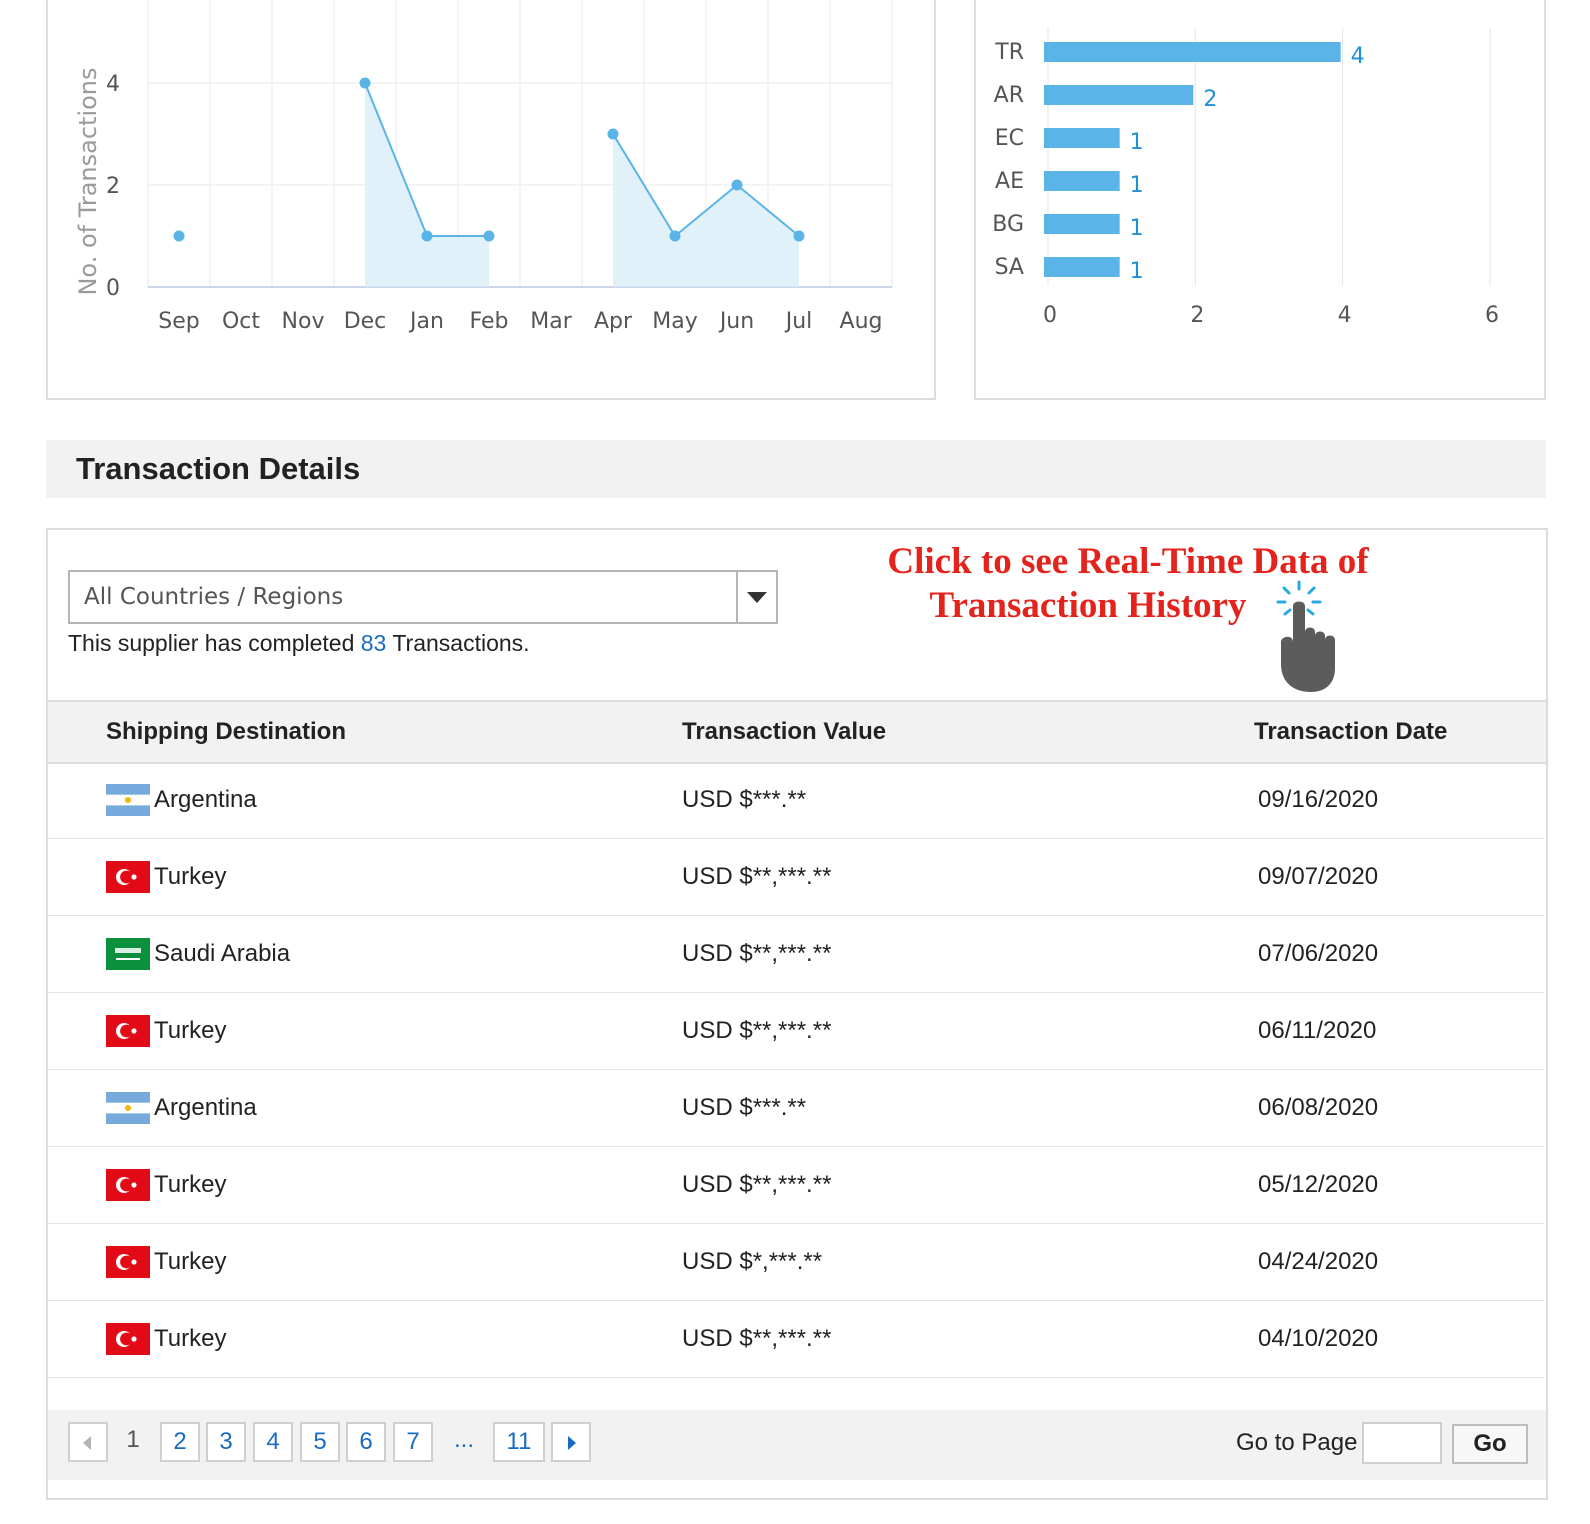  What do you see at coordinates (1318, 953) in the screenshot?
I see `date-cell: 07/06/2020` at bounding box center [1318, 953].